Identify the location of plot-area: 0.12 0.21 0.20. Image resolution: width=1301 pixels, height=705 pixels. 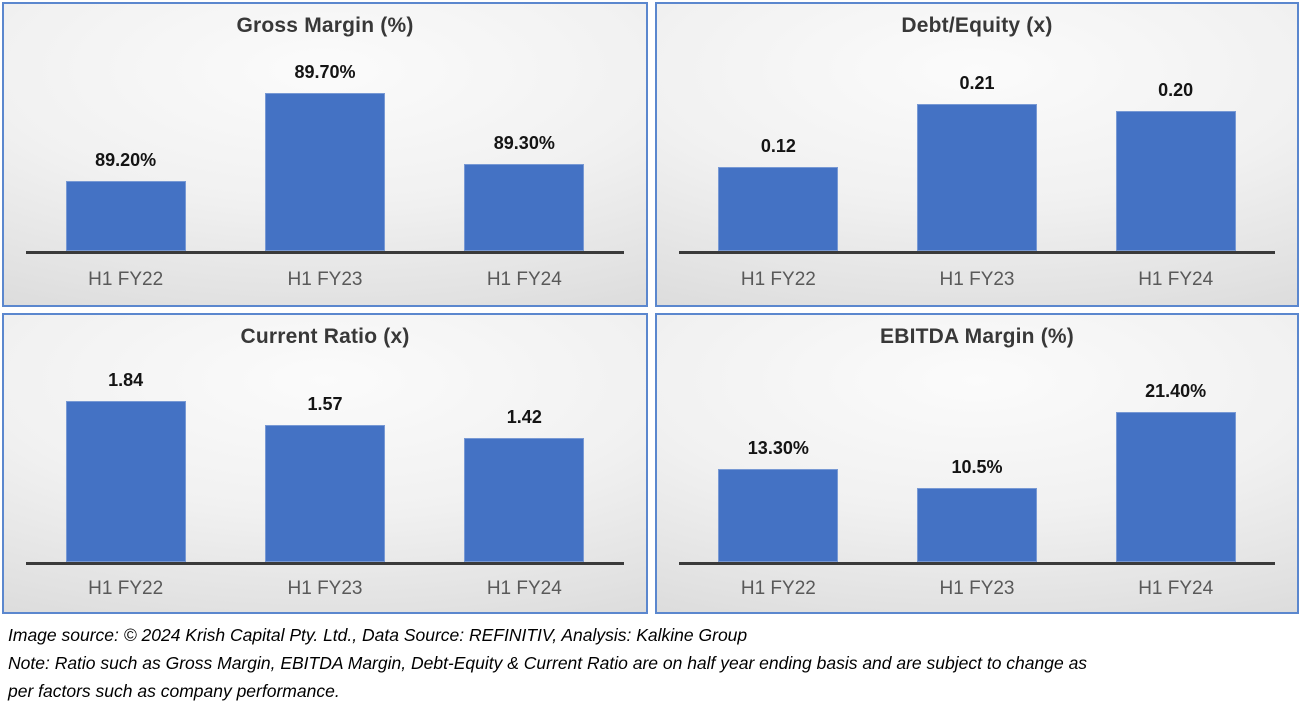
(977, 146).